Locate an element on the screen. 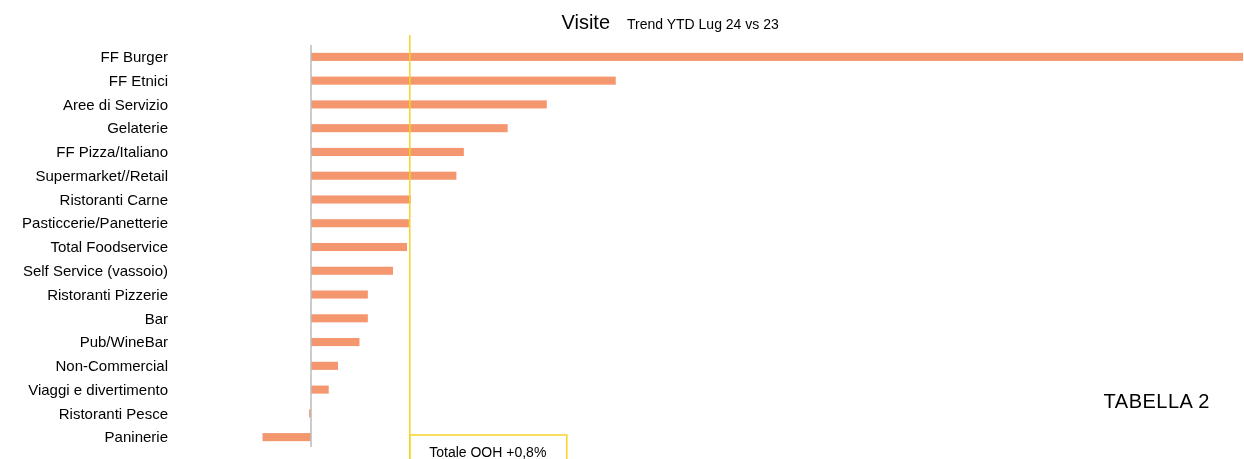  chart-title: Visite is located at coordinates (585, 22).